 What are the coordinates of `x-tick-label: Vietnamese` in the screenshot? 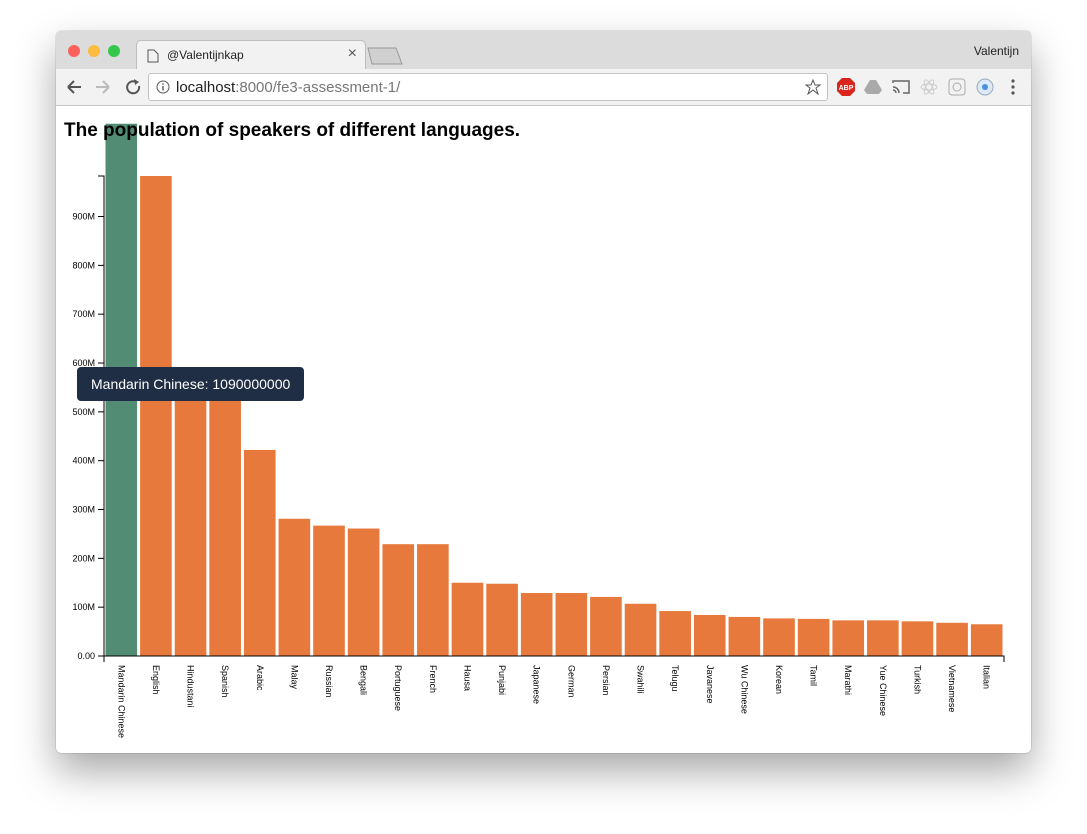 It's located at (952, 688).